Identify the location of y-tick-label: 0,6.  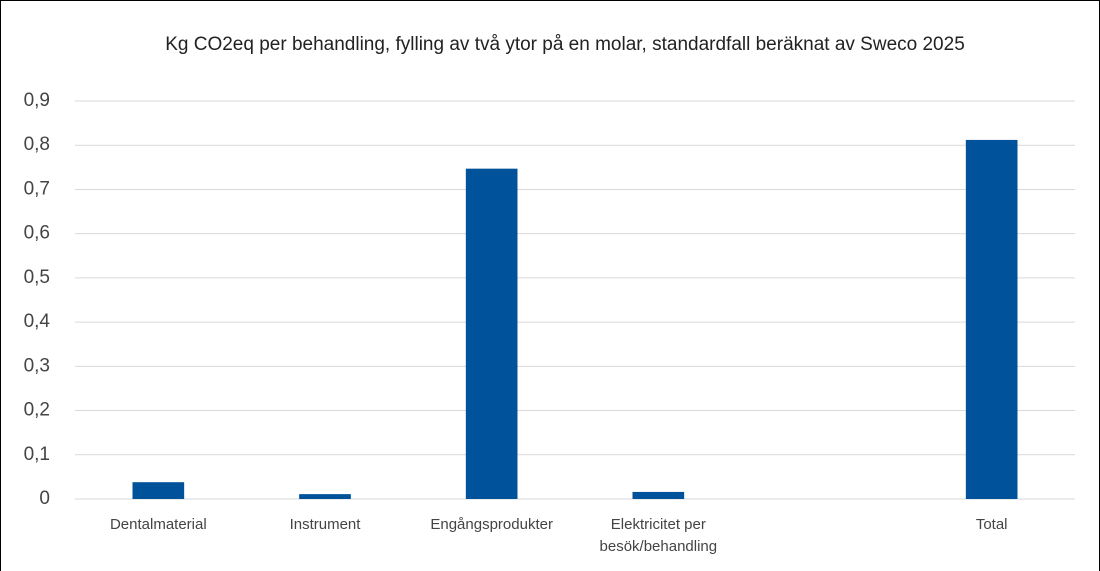
(37, 233).